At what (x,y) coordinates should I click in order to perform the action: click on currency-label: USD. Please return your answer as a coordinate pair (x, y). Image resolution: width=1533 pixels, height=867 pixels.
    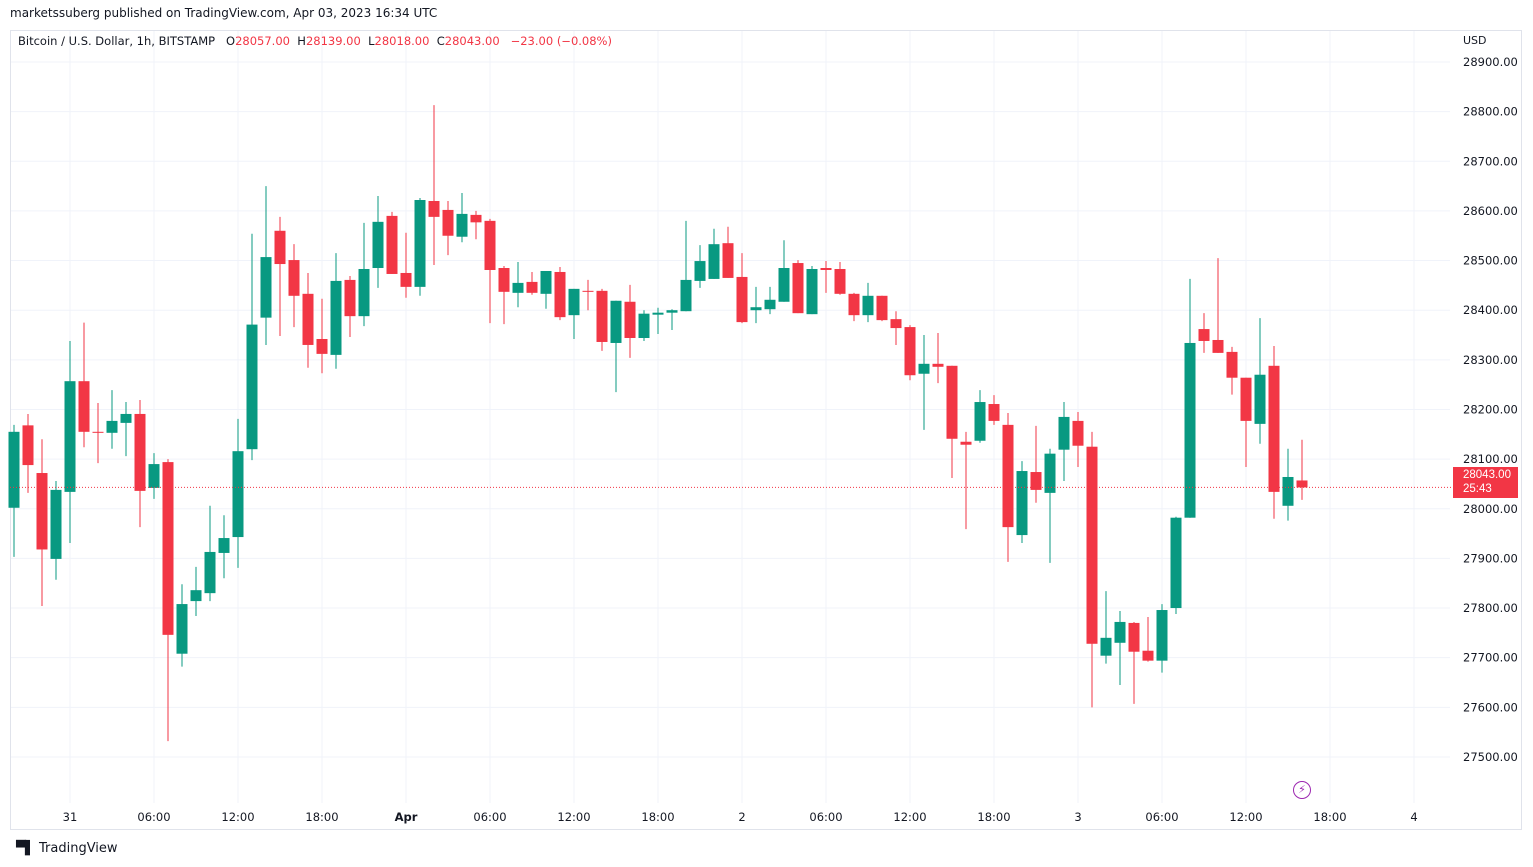
    Looking at the image, I should click on (1475, 40).